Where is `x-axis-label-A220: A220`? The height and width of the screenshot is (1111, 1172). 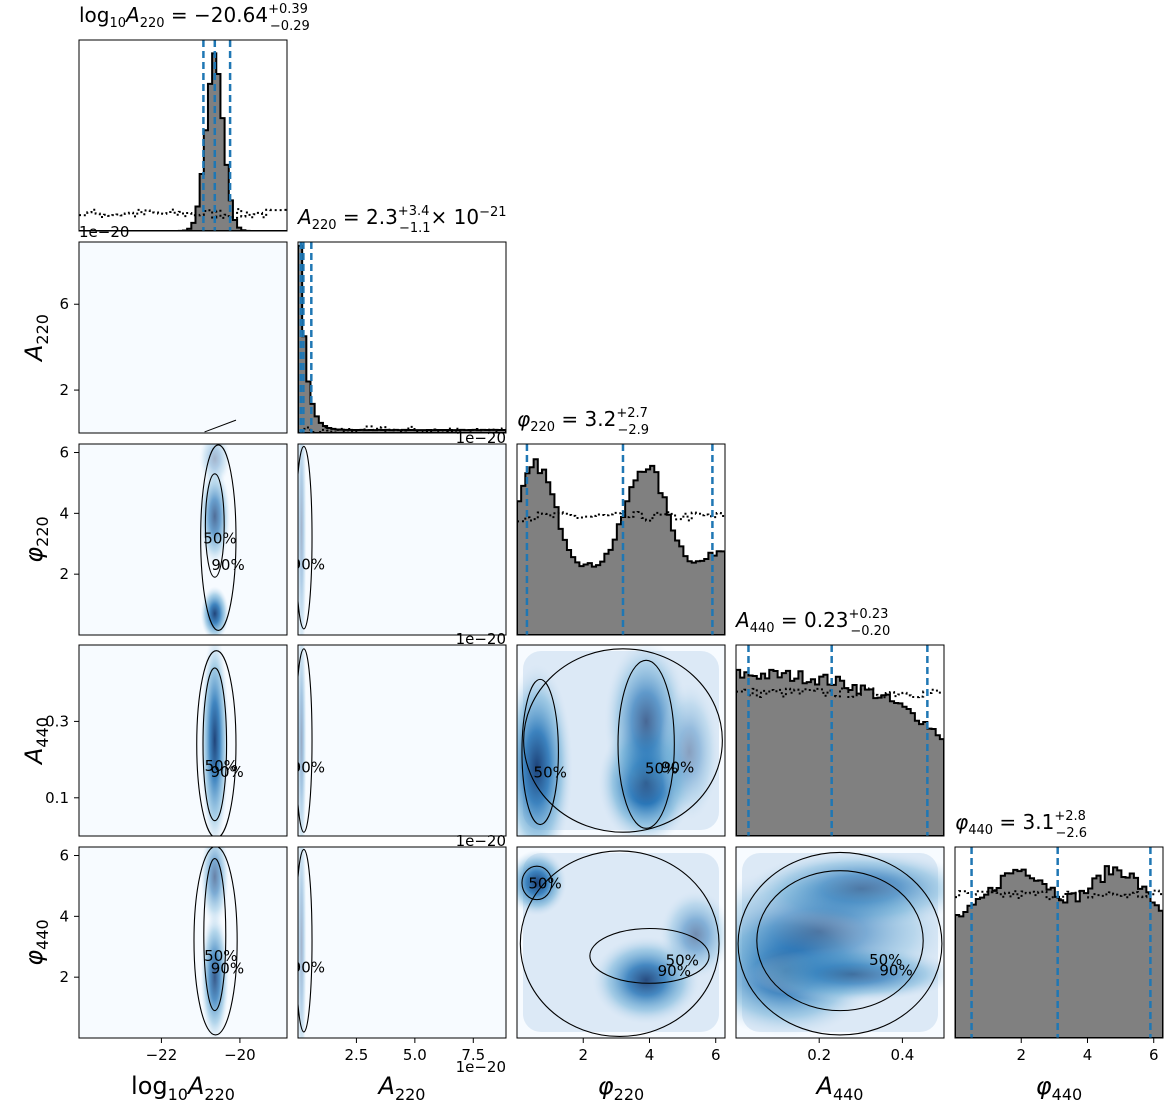
x-axis-label-A220: A220 is located at coordinates (401, 1088).